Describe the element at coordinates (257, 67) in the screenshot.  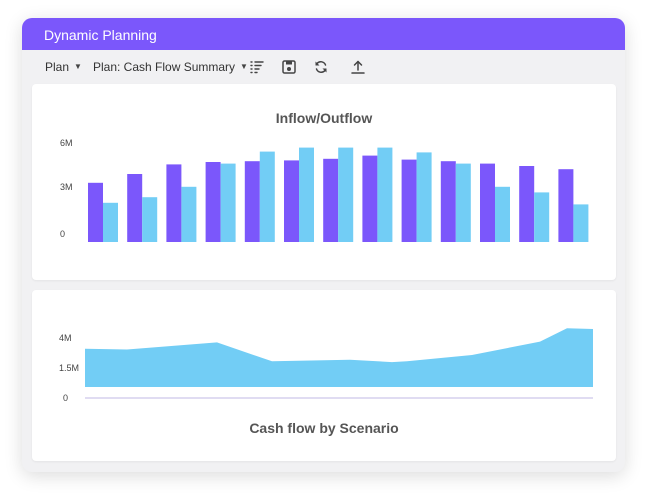
I see `sort-list-icon` at that location.